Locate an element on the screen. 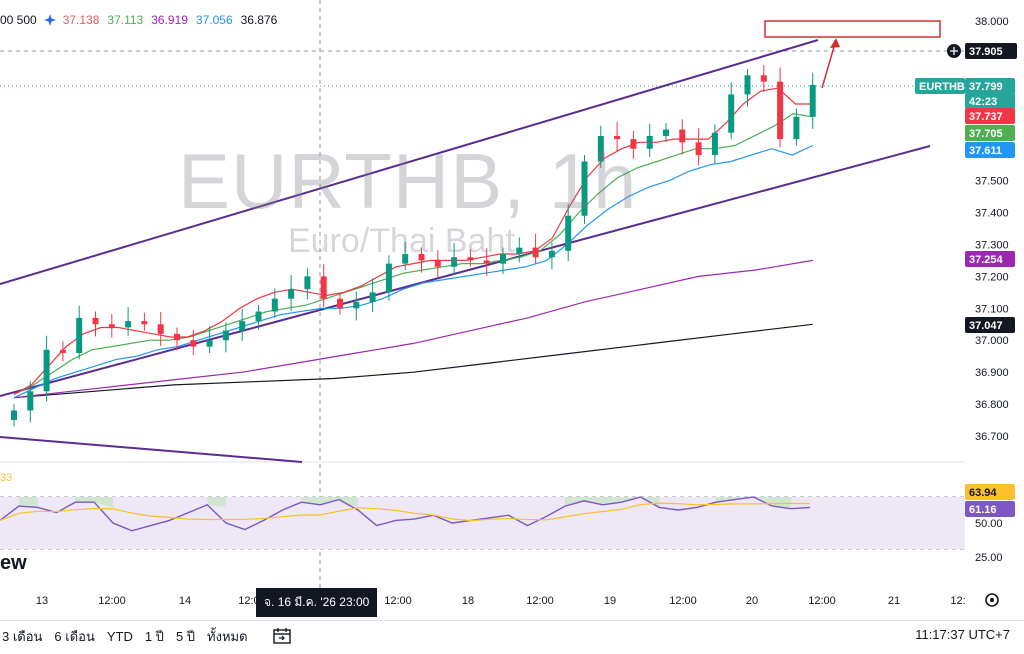 This screenshot has height=654, width=1024. svg-text: 37.737 is located at coordinates (986, 117).